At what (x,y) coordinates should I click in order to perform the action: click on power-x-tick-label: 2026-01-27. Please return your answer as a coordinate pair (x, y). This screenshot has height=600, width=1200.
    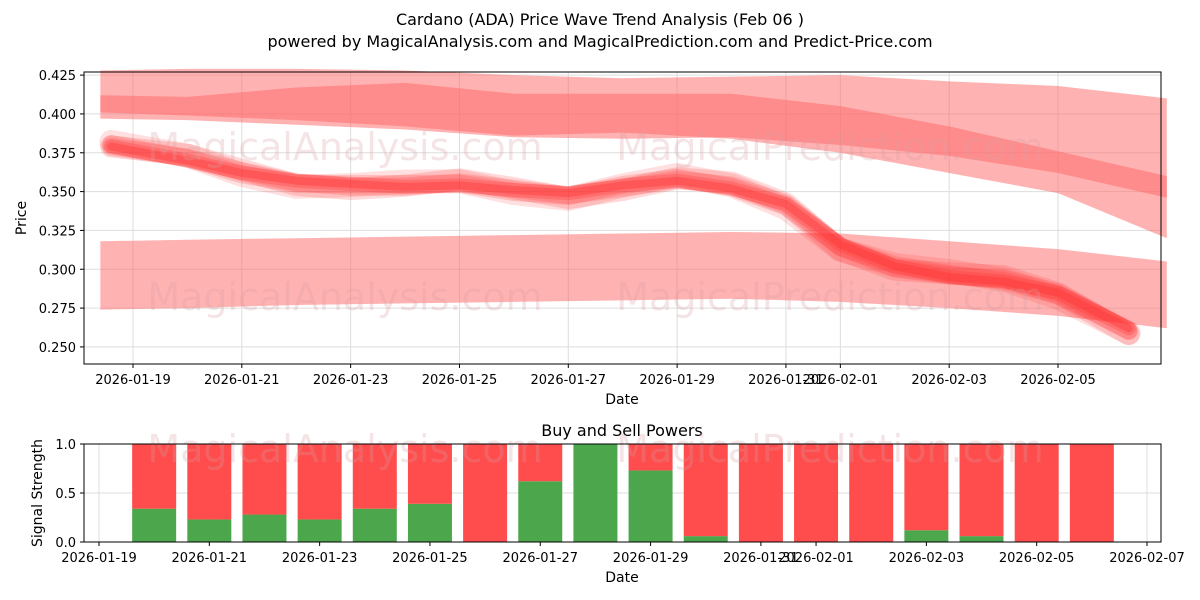
    Looking at the image, I should click on (540, 558).